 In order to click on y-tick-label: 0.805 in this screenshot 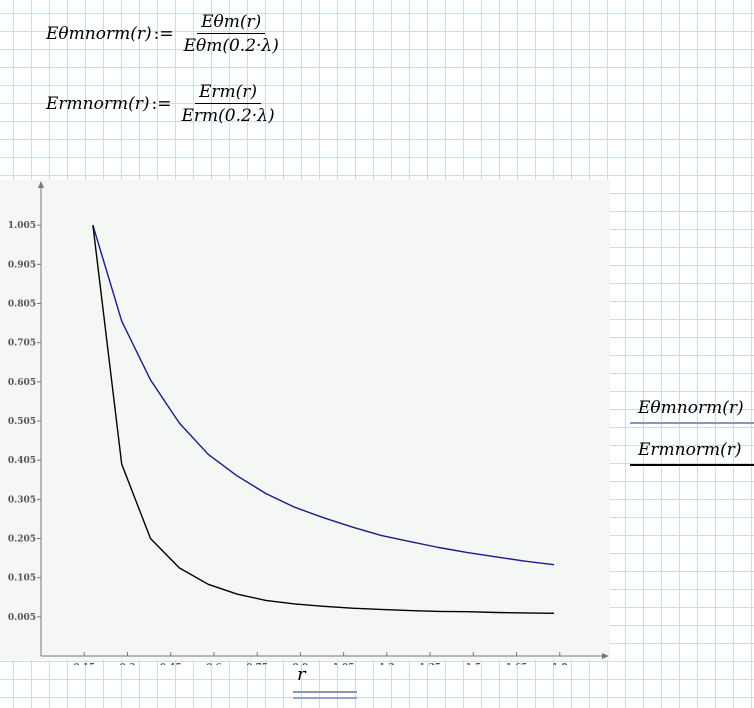, I will do `click(22, 305)`.